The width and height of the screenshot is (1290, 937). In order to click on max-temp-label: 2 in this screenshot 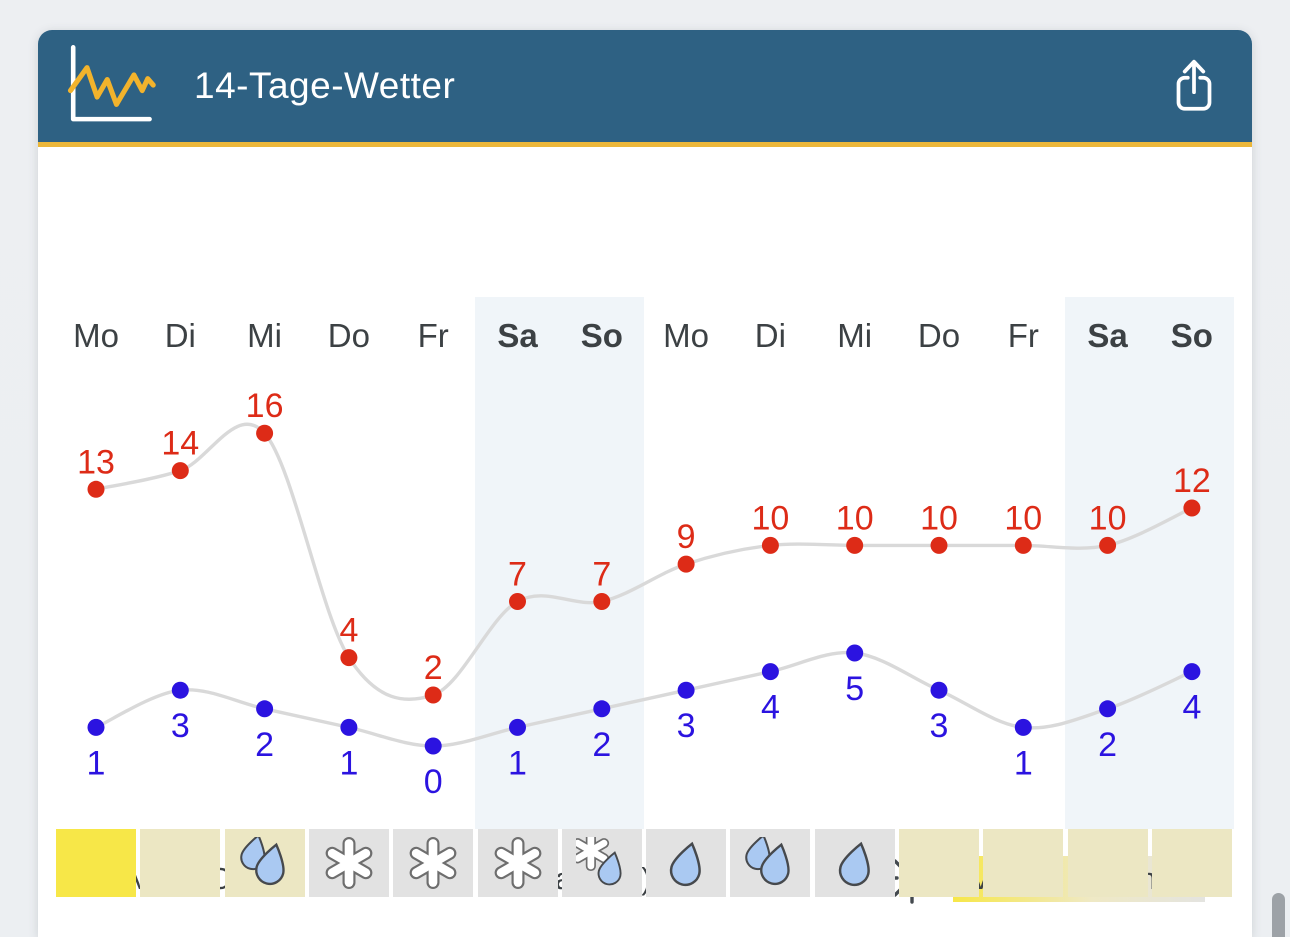, I will do `click(433, 668)`.